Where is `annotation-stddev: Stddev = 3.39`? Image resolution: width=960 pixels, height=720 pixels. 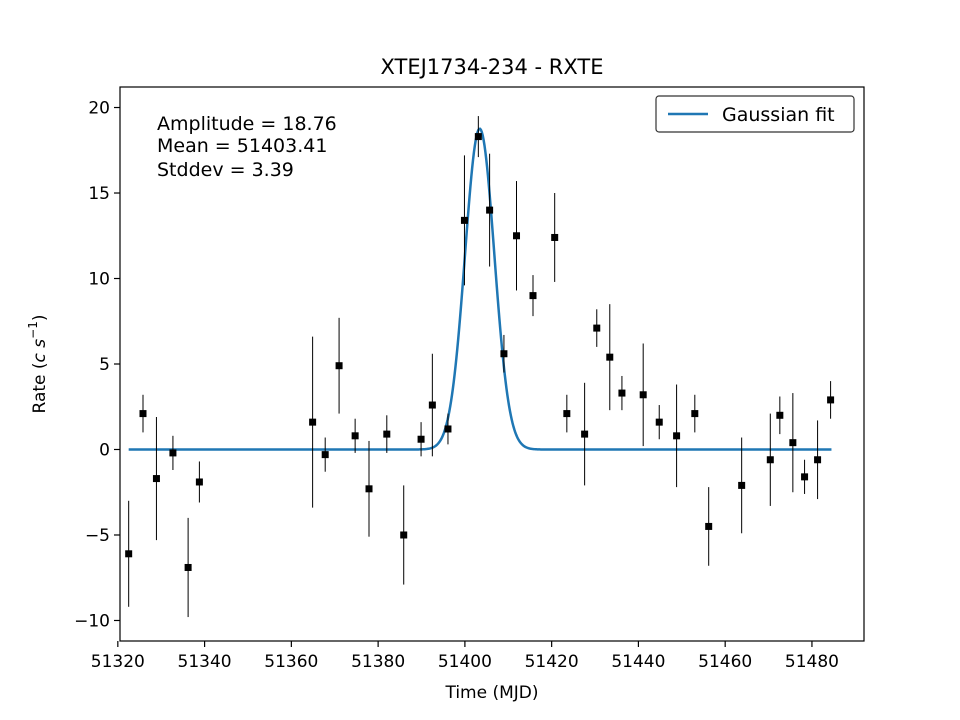 annotation-stddev: Stddev = 3.39 is located at coordinates (225, 170).